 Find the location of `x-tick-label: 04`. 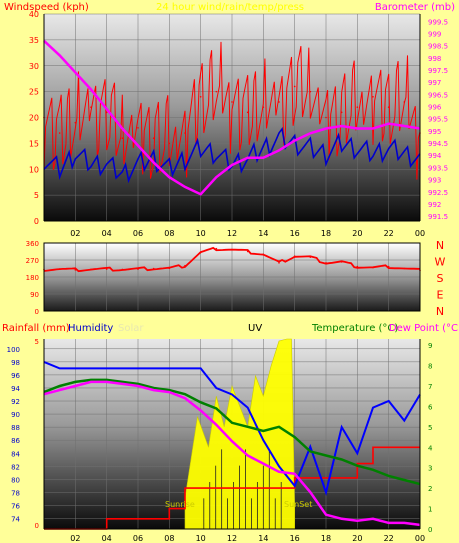

x-tick-label: 04 is located at coordinates (107, 233).